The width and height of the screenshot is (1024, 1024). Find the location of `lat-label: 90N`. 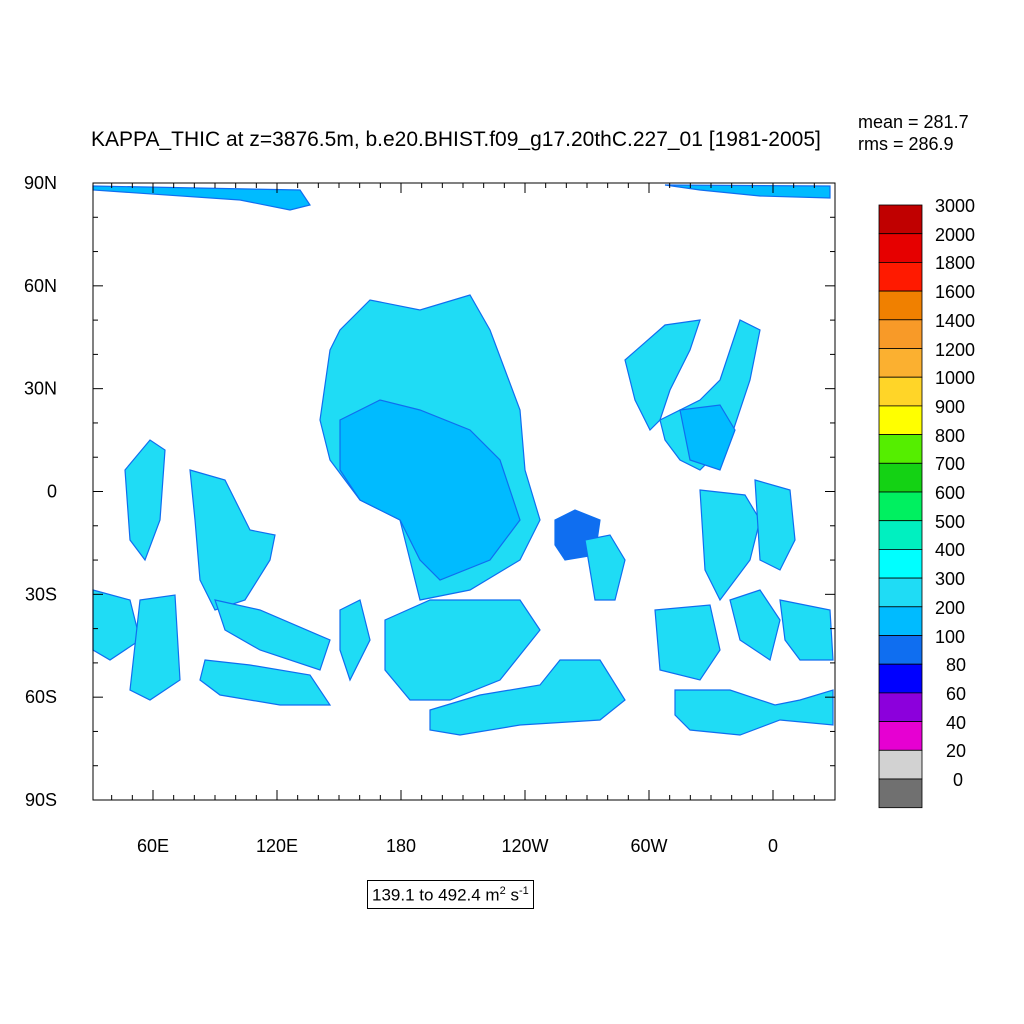

lat-label: 90N is located at coordinates (40, 183).